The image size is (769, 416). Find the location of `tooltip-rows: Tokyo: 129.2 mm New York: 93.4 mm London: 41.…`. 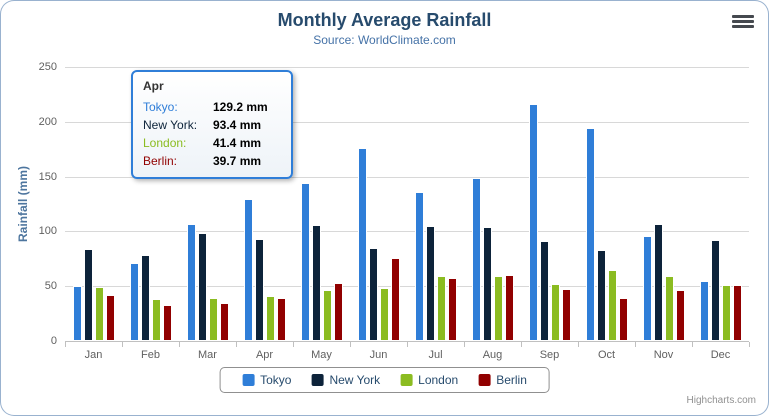

tooltip-rows: Tokyo: 129.2 mm New York: 93.4 mm London: 41.… is located at coordinates (212, 134).